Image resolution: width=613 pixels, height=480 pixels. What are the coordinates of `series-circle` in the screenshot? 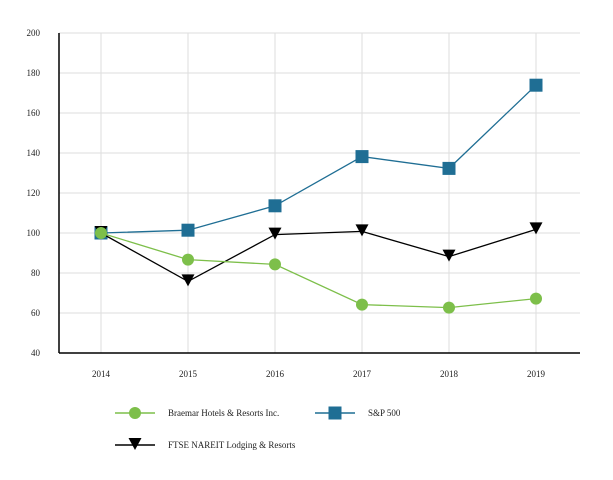 It's located at (318, 270).